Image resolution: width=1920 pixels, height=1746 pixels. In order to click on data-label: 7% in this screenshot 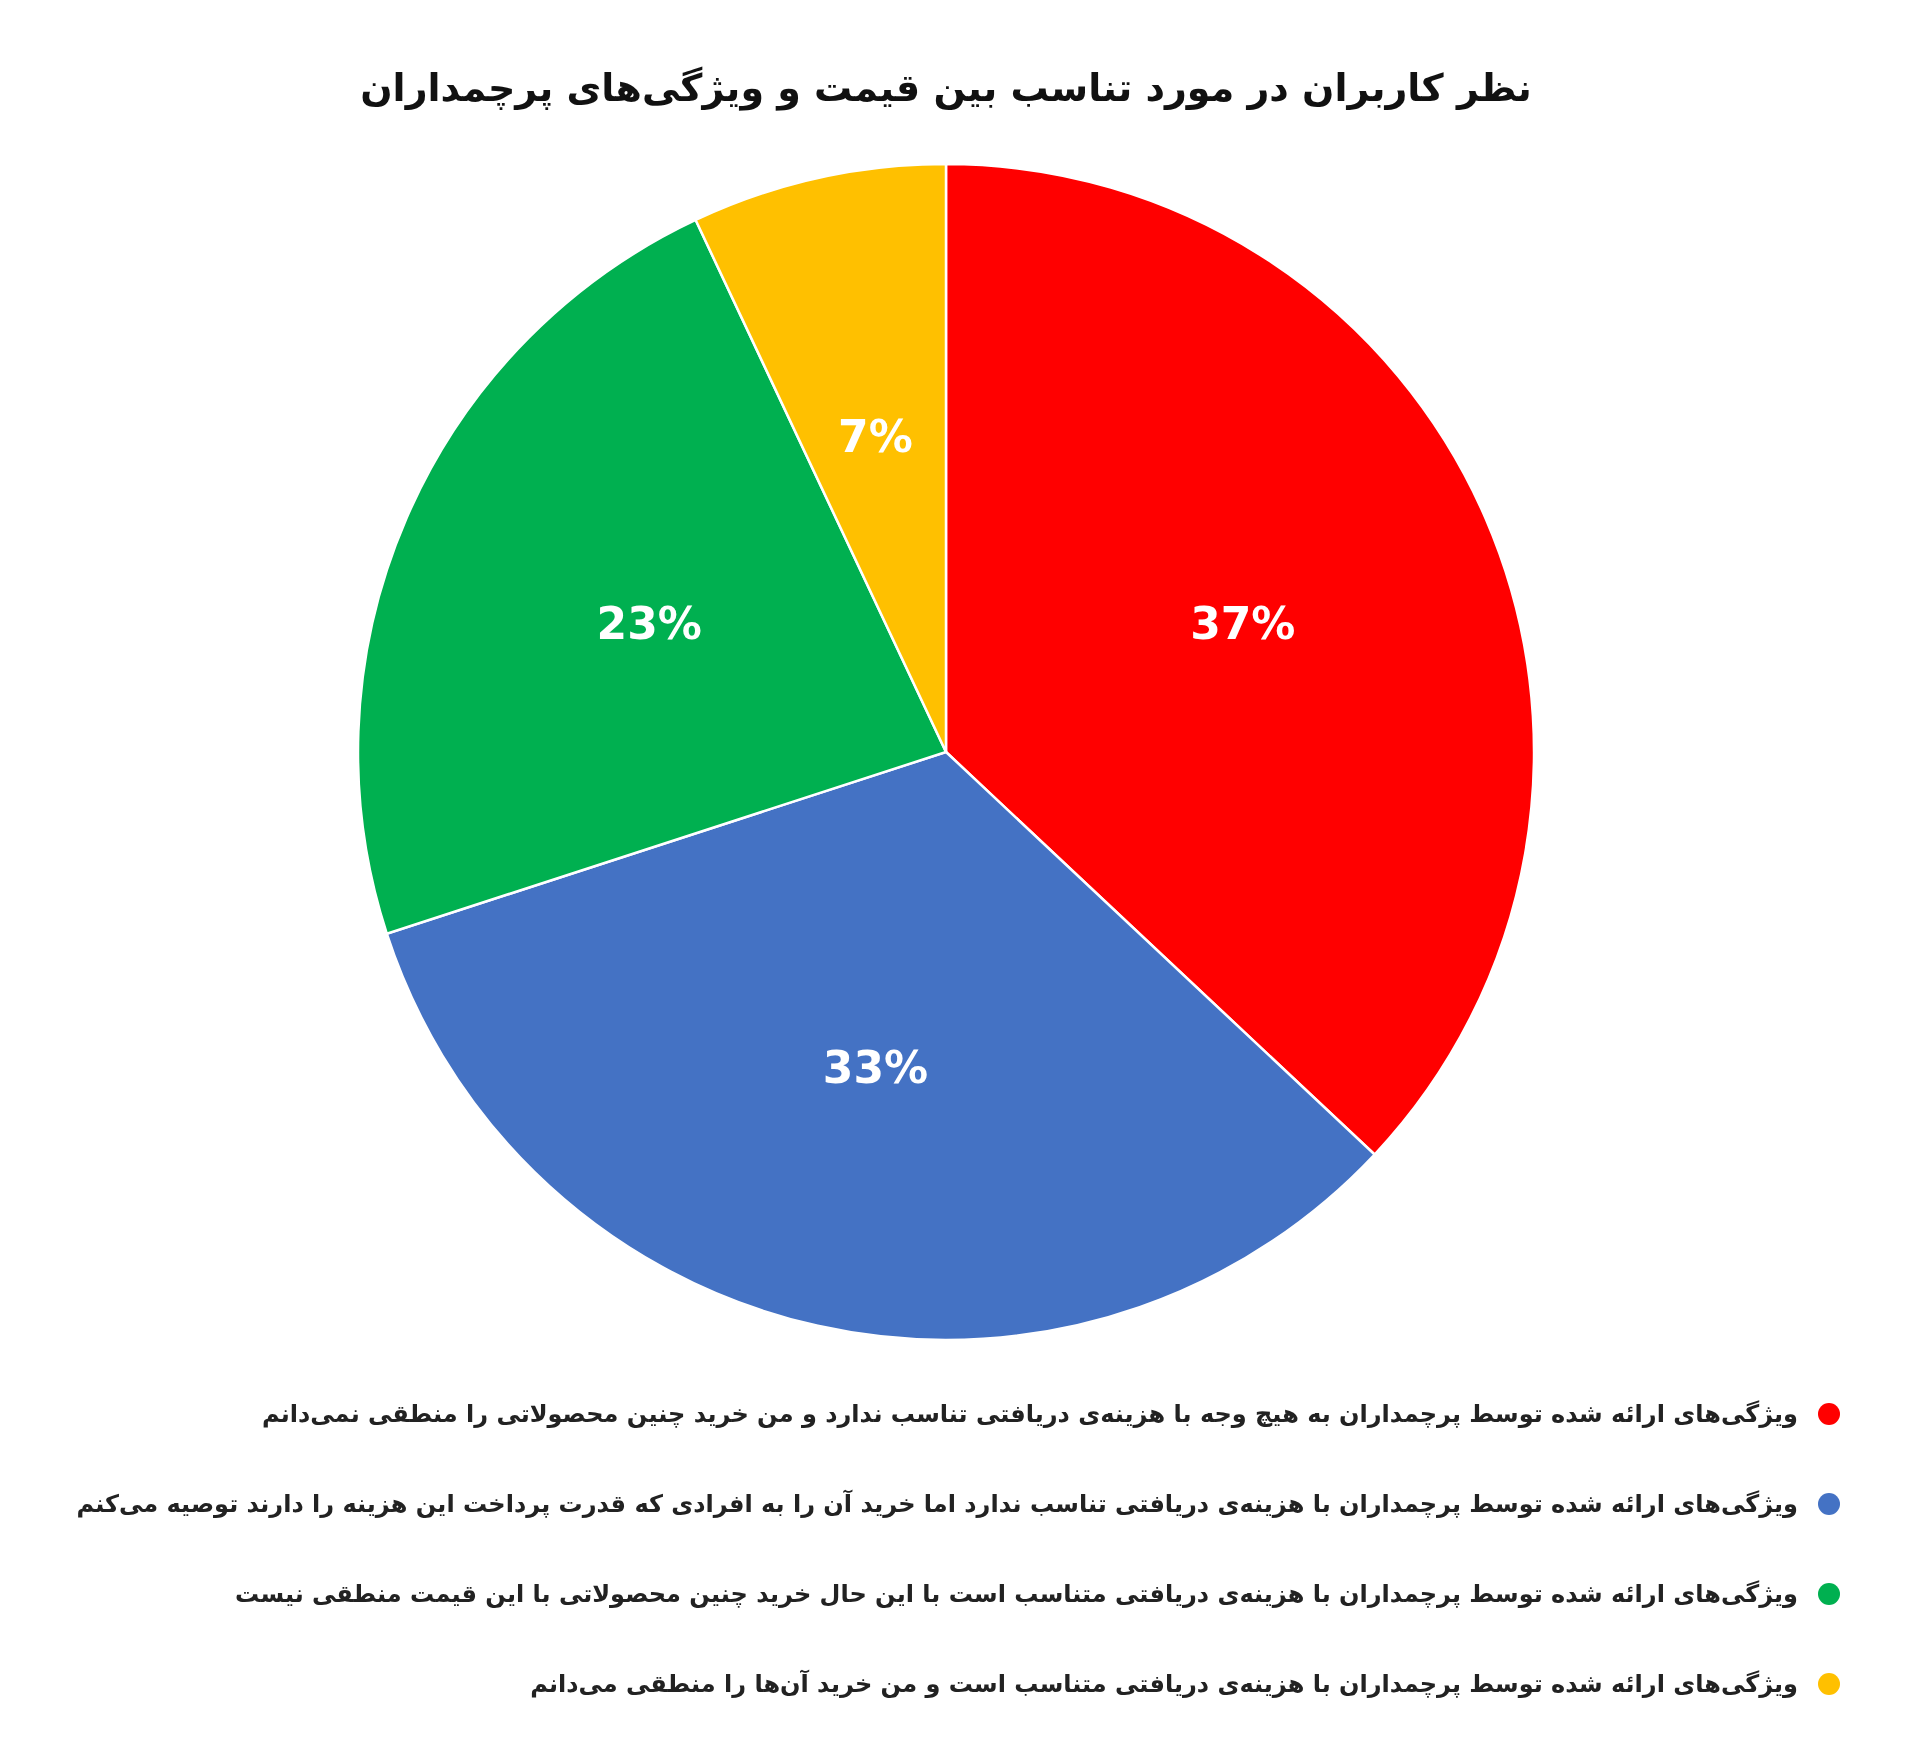, I will do `click(875, 436)`.